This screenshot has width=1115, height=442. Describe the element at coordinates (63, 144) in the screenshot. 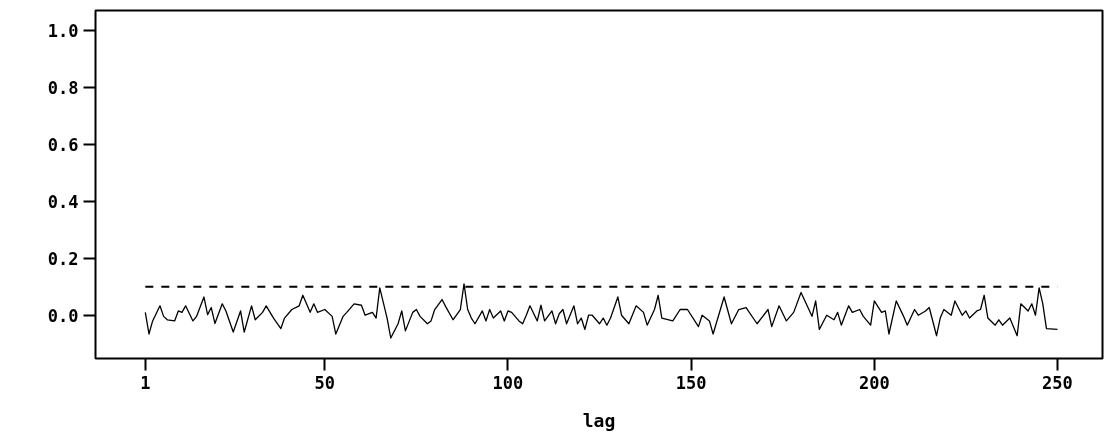

I see `y-tick-label: 0.6` at that location.